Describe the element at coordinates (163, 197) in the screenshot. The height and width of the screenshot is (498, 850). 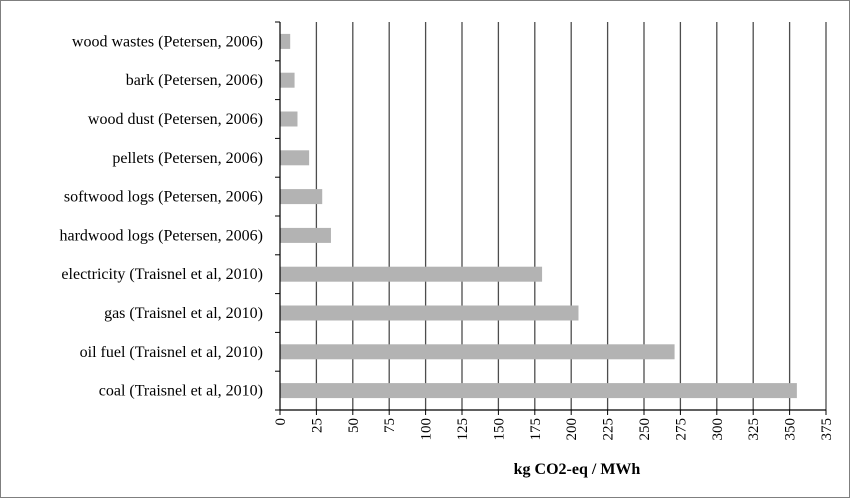
I see `category-label-4: softwood logs (Petersen, 2006)` at that location.